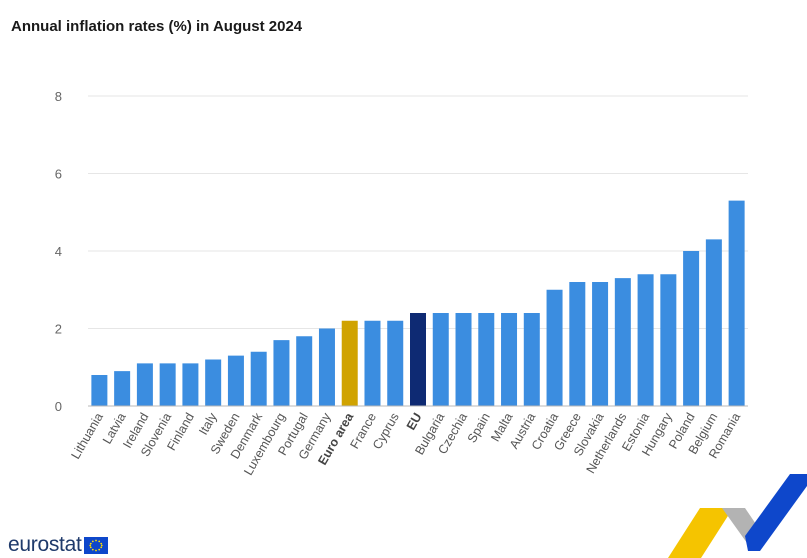  I want to click on bar-spain, so click(486, 359).